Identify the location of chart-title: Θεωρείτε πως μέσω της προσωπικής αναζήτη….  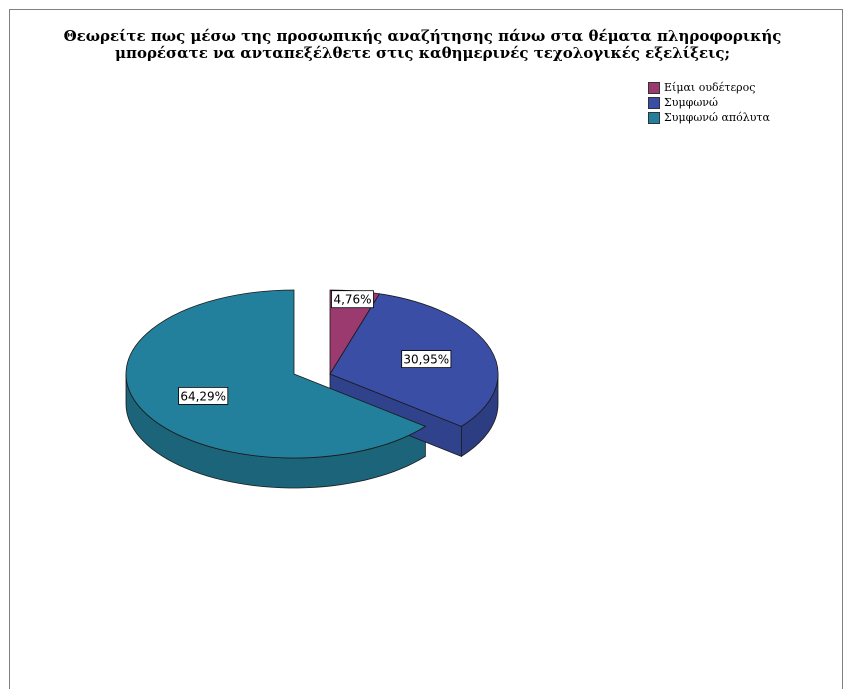
(422, 45).